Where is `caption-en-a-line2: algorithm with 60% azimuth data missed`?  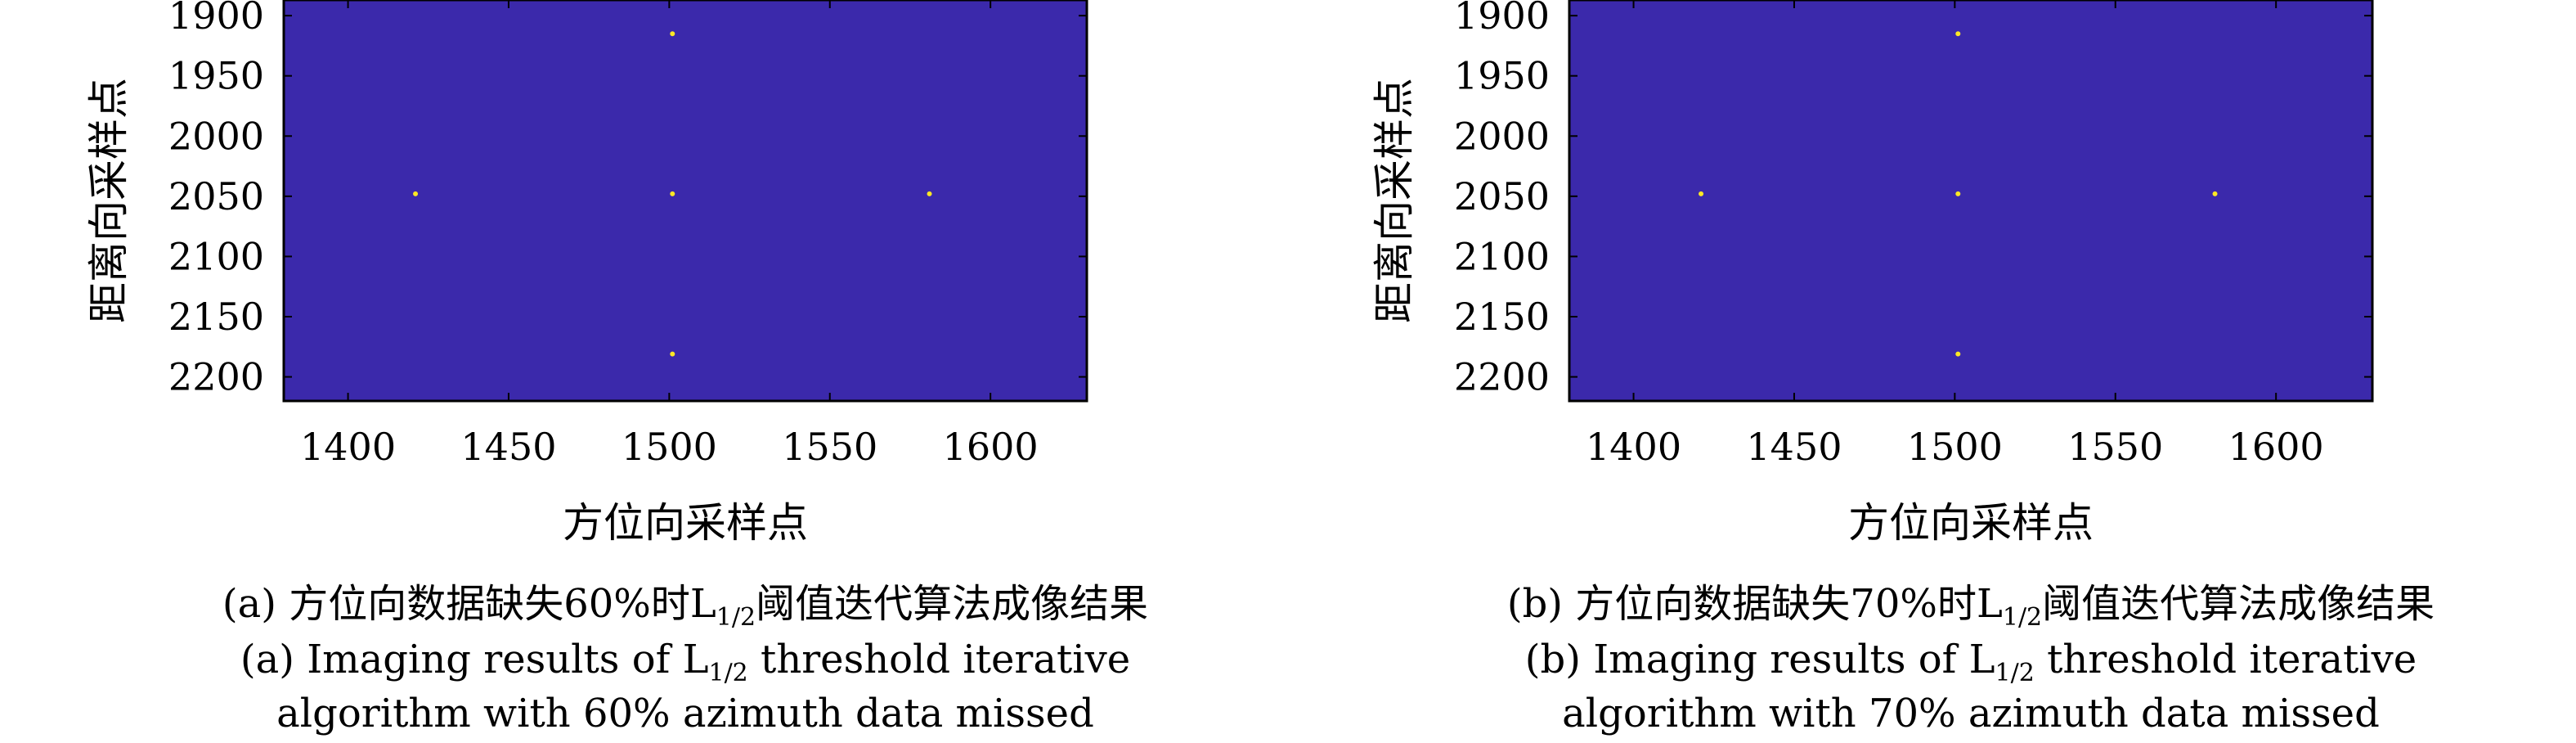
caption-en-a-line2: algorithm with 60% azimuth data missed is located at coordinates (685, 713).